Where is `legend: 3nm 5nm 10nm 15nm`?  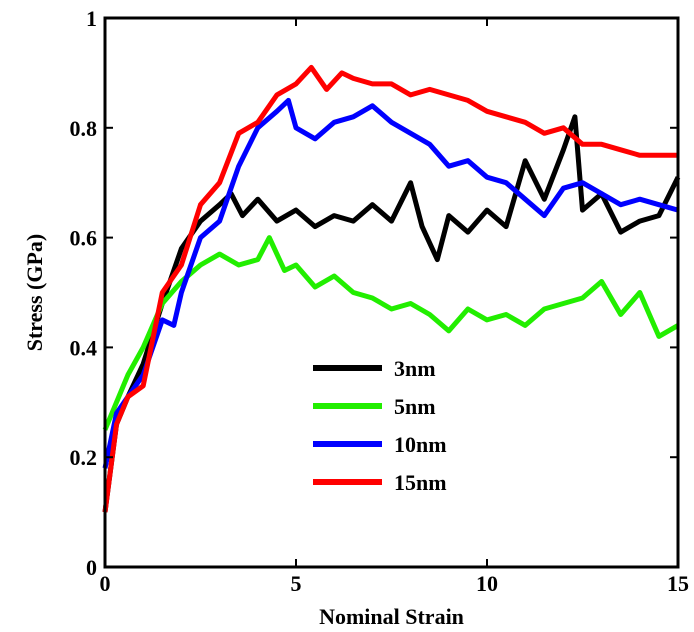 legend: 3nm 5nm 10nm 15nm is located at coordinates (380, 425).